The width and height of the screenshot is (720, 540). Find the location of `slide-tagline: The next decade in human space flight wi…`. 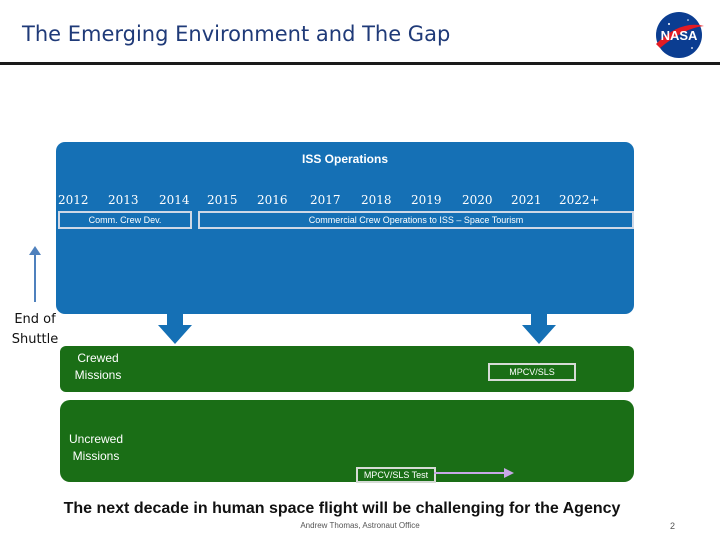

slide-tagline: The next decade in human space flight wi… is located at coordinates (342, 508).